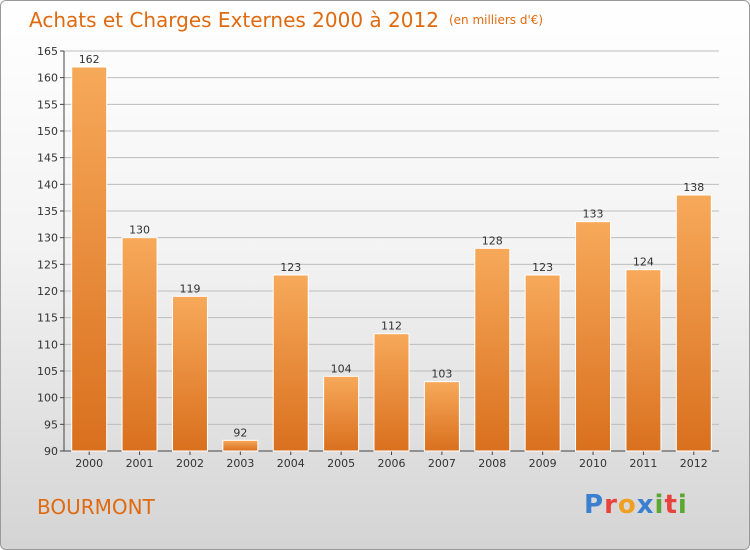  Describe the element at coordinates (492, 240) in the screenshot. I see `value-label-2008: 128` at that location.